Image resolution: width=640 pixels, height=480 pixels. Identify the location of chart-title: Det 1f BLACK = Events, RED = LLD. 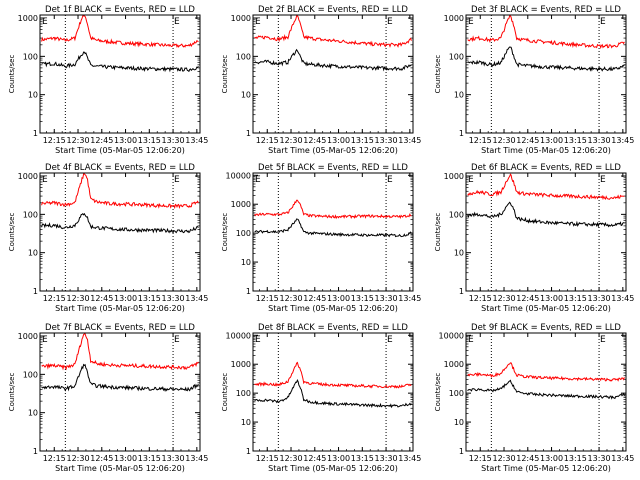
(120, 10).